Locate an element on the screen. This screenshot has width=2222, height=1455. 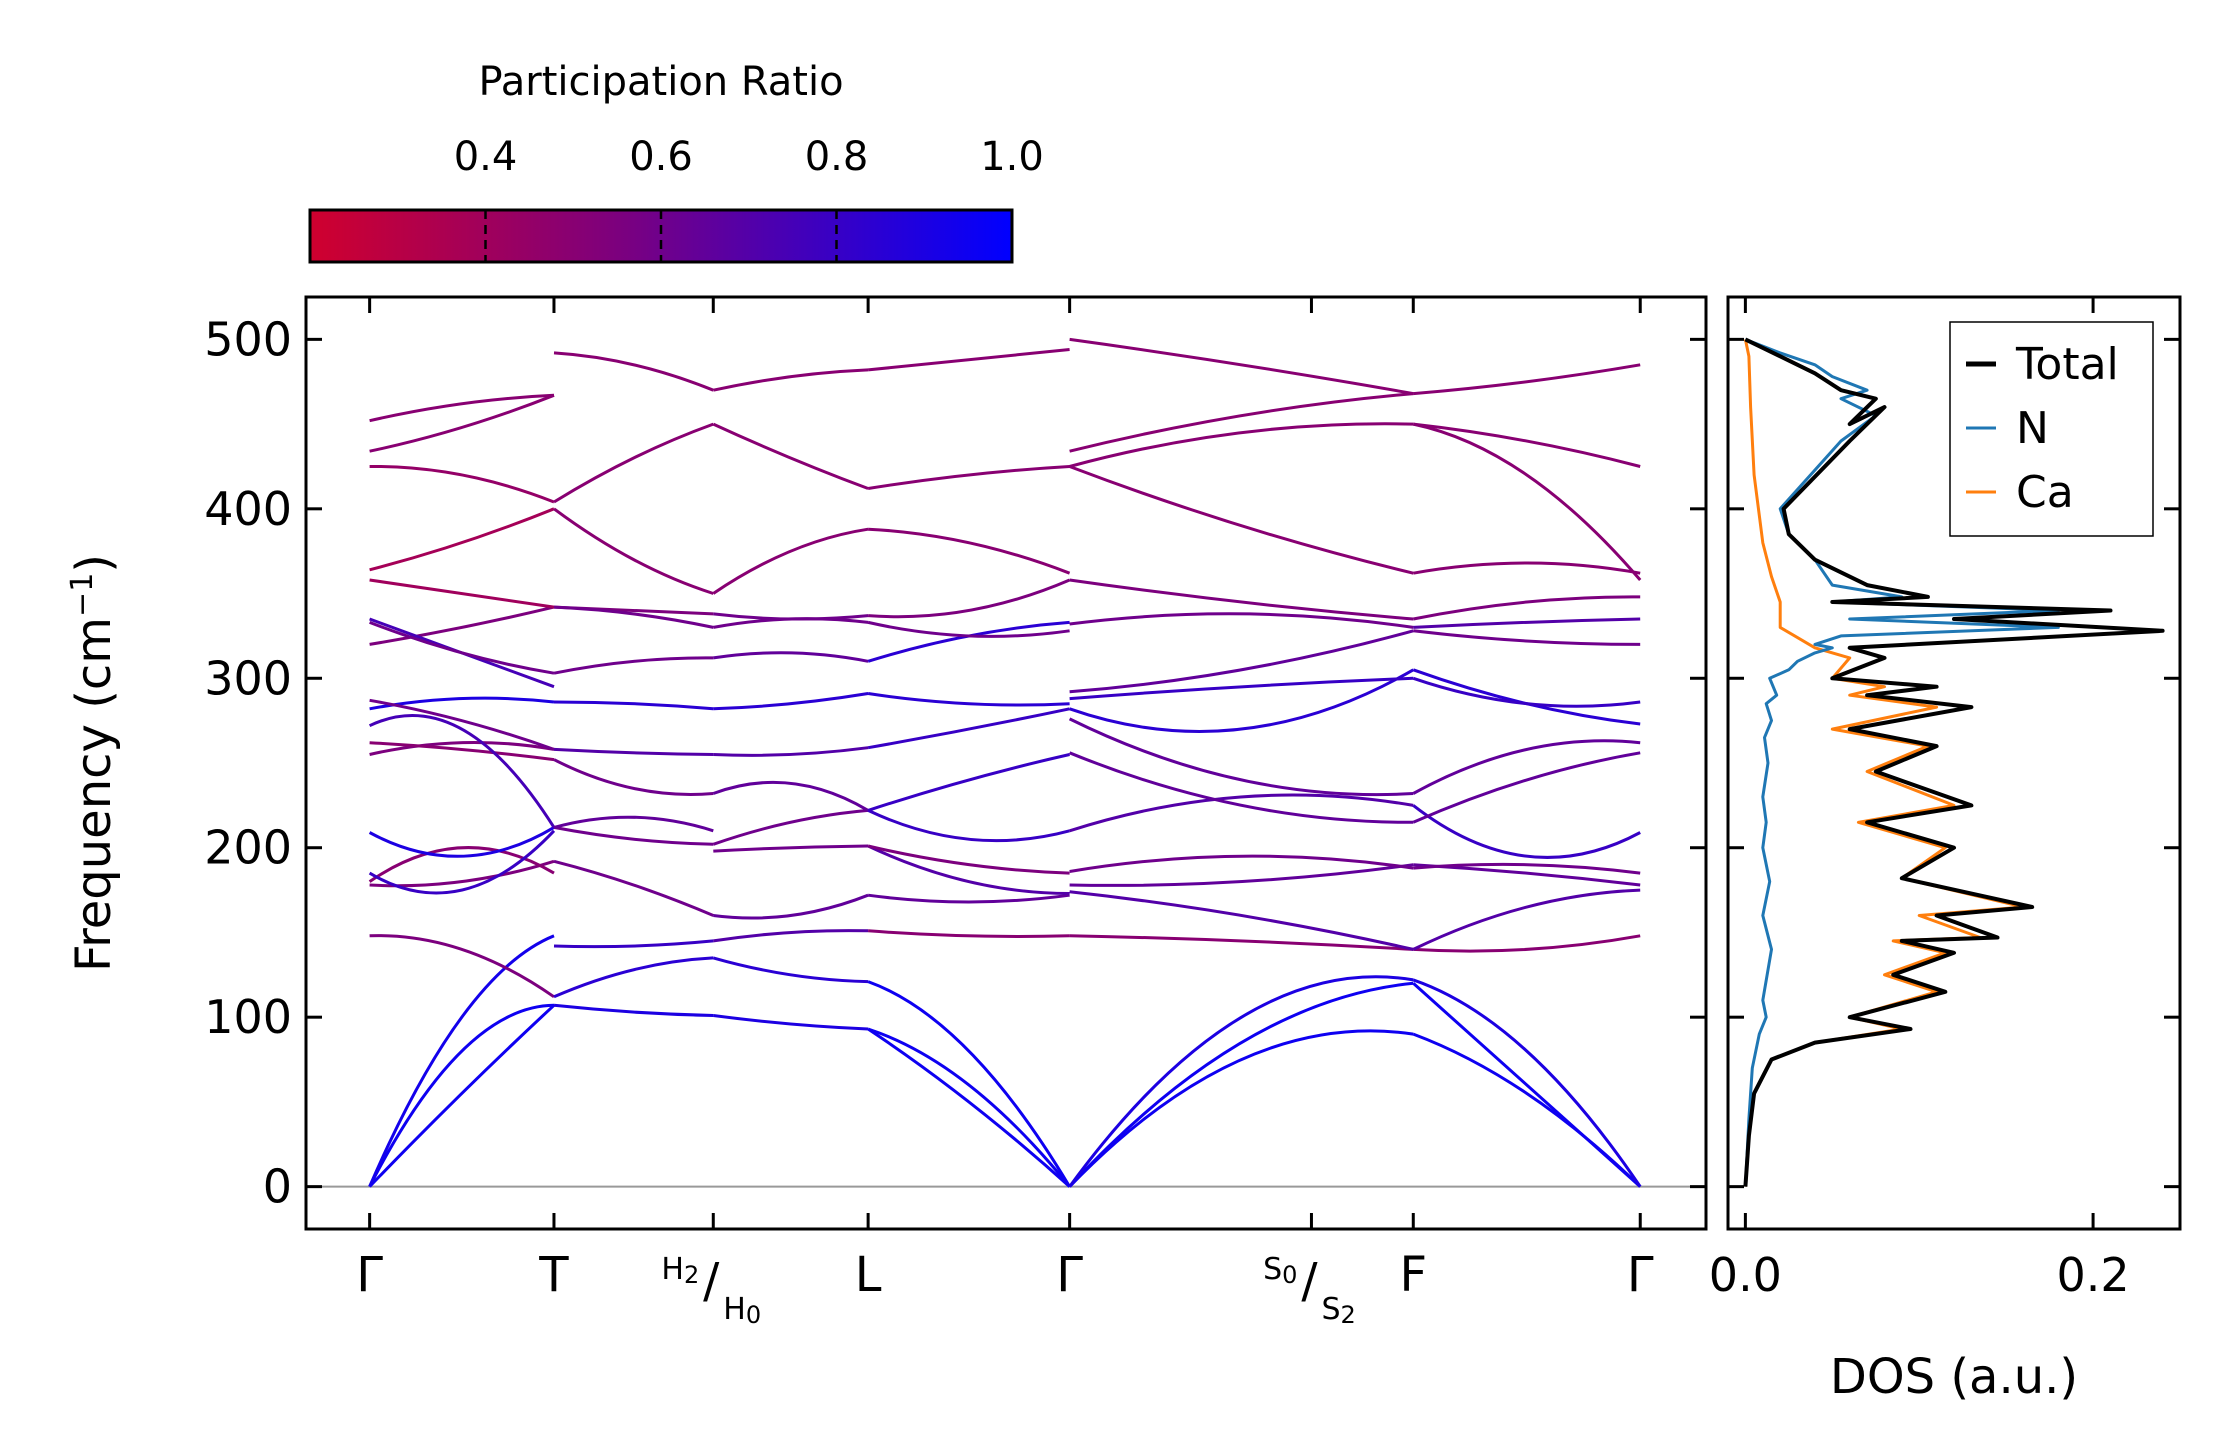
y-axis-label: Frequency (cm−1) is located at coordinates (93, 763).